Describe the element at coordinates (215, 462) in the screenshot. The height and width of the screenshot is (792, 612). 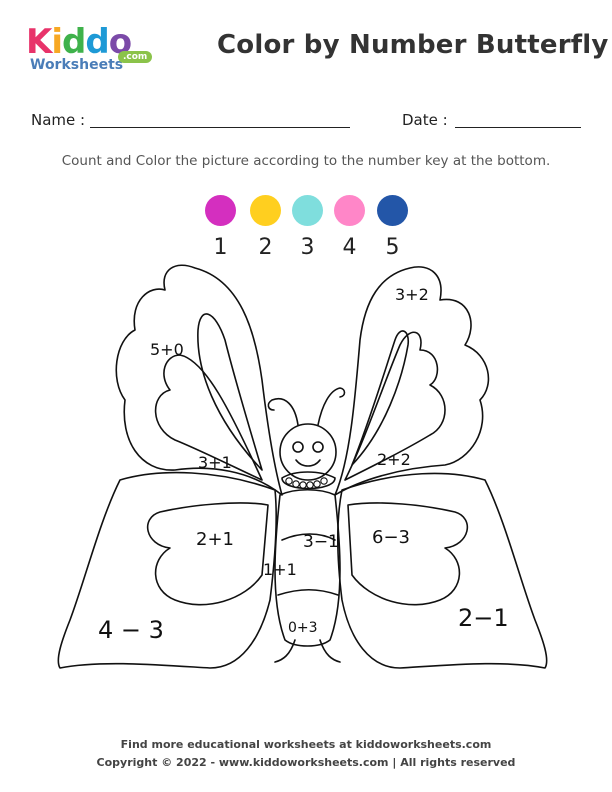
I see `region-label: 3+1` at that location.